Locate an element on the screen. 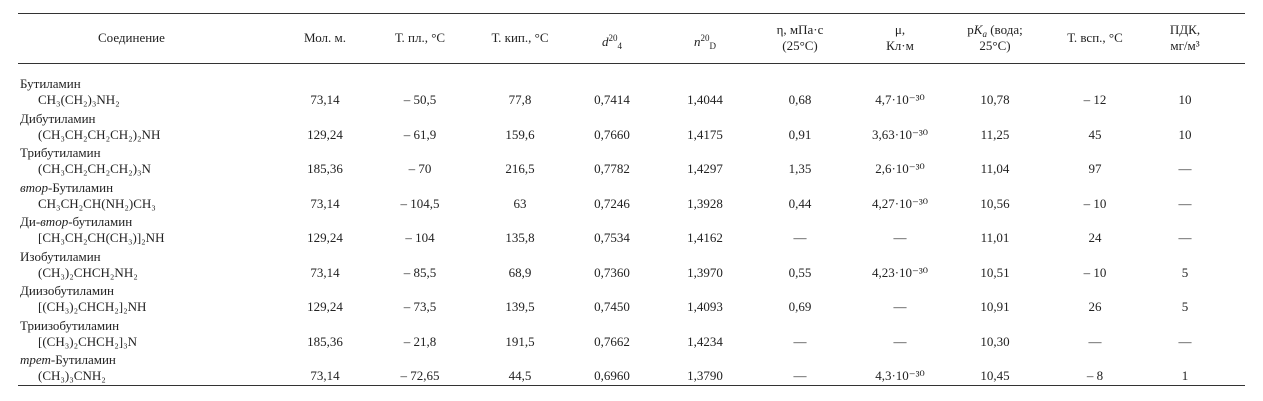 The image size is (1263, 401). value-cell: – 73,5 is located at coordinates (420, 306).